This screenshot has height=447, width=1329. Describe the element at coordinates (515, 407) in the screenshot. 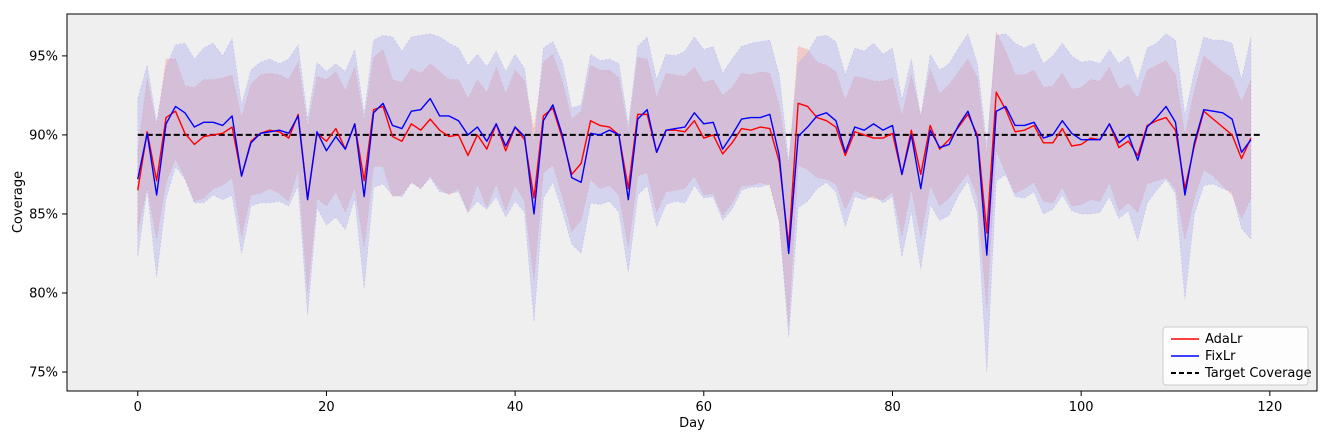

I see `x-tick-label: 40` at that location.